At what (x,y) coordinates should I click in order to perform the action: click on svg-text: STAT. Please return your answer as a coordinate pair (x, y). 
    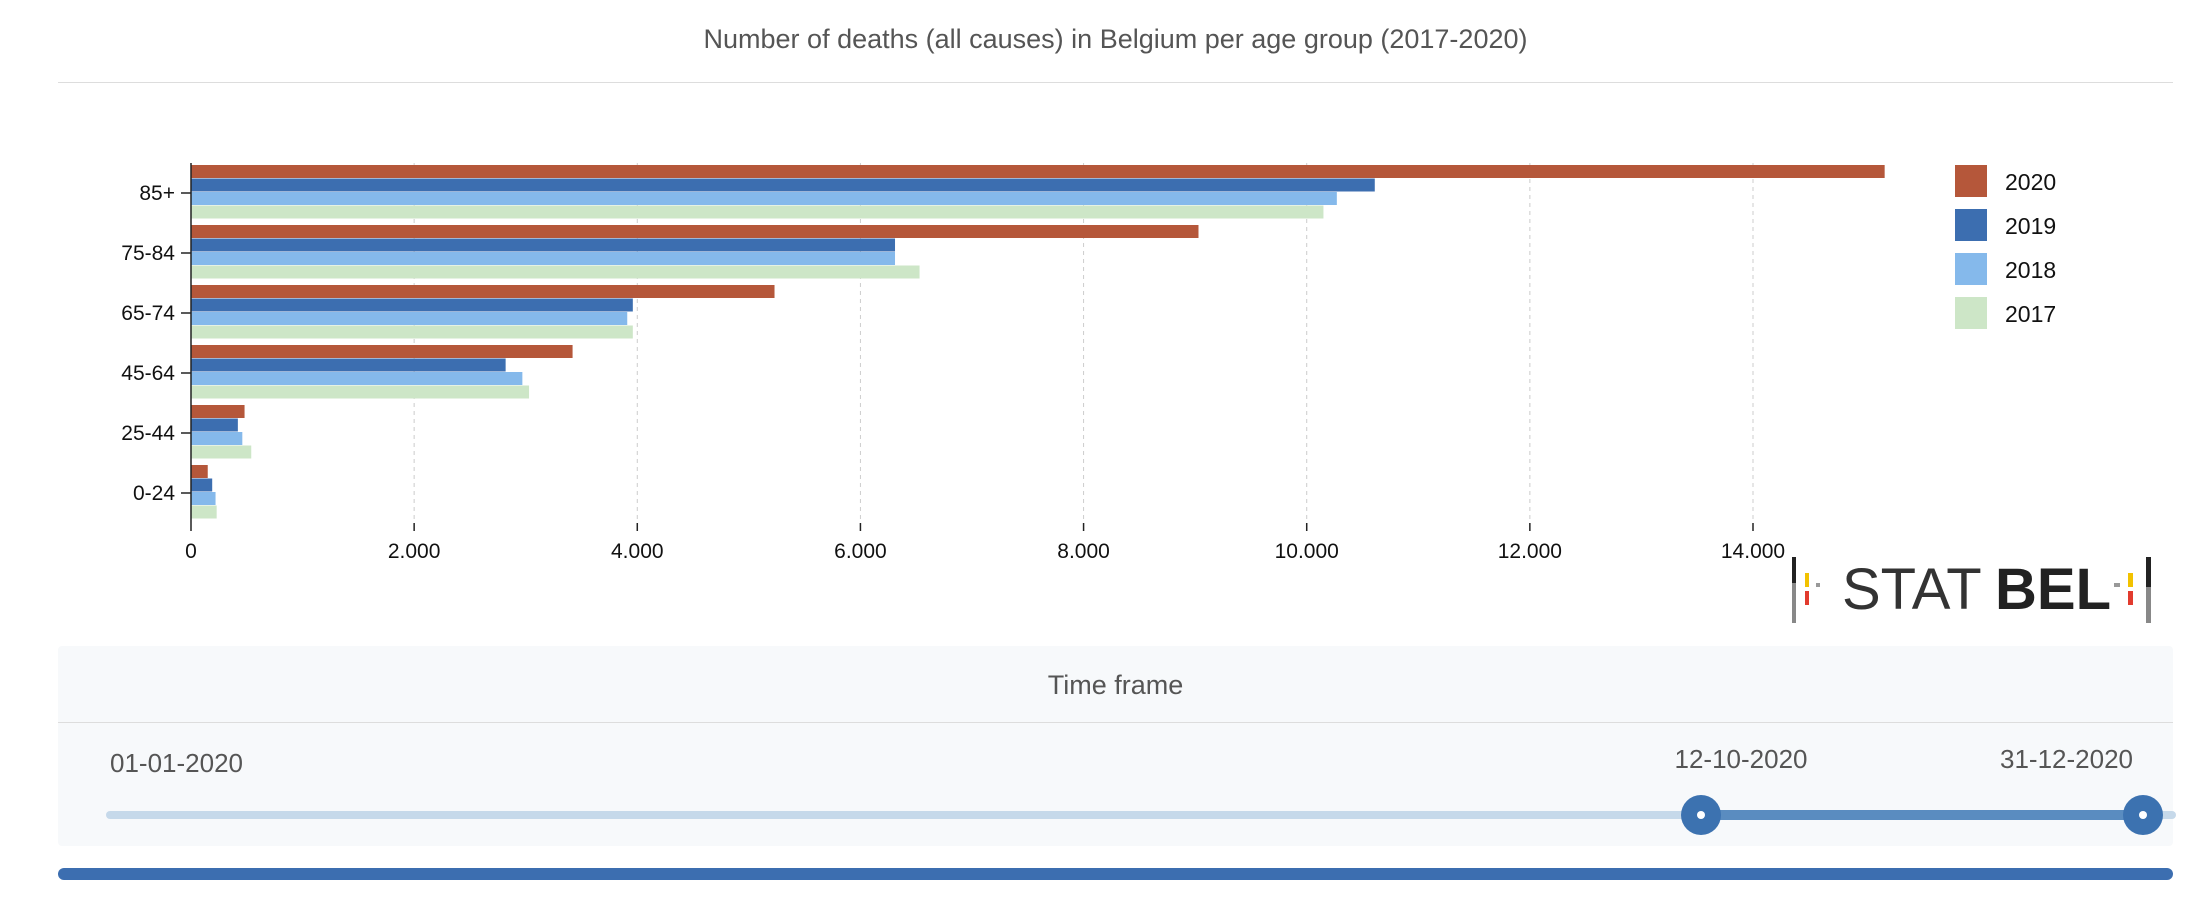
    Looking at the image, I should click on (1912, 589).